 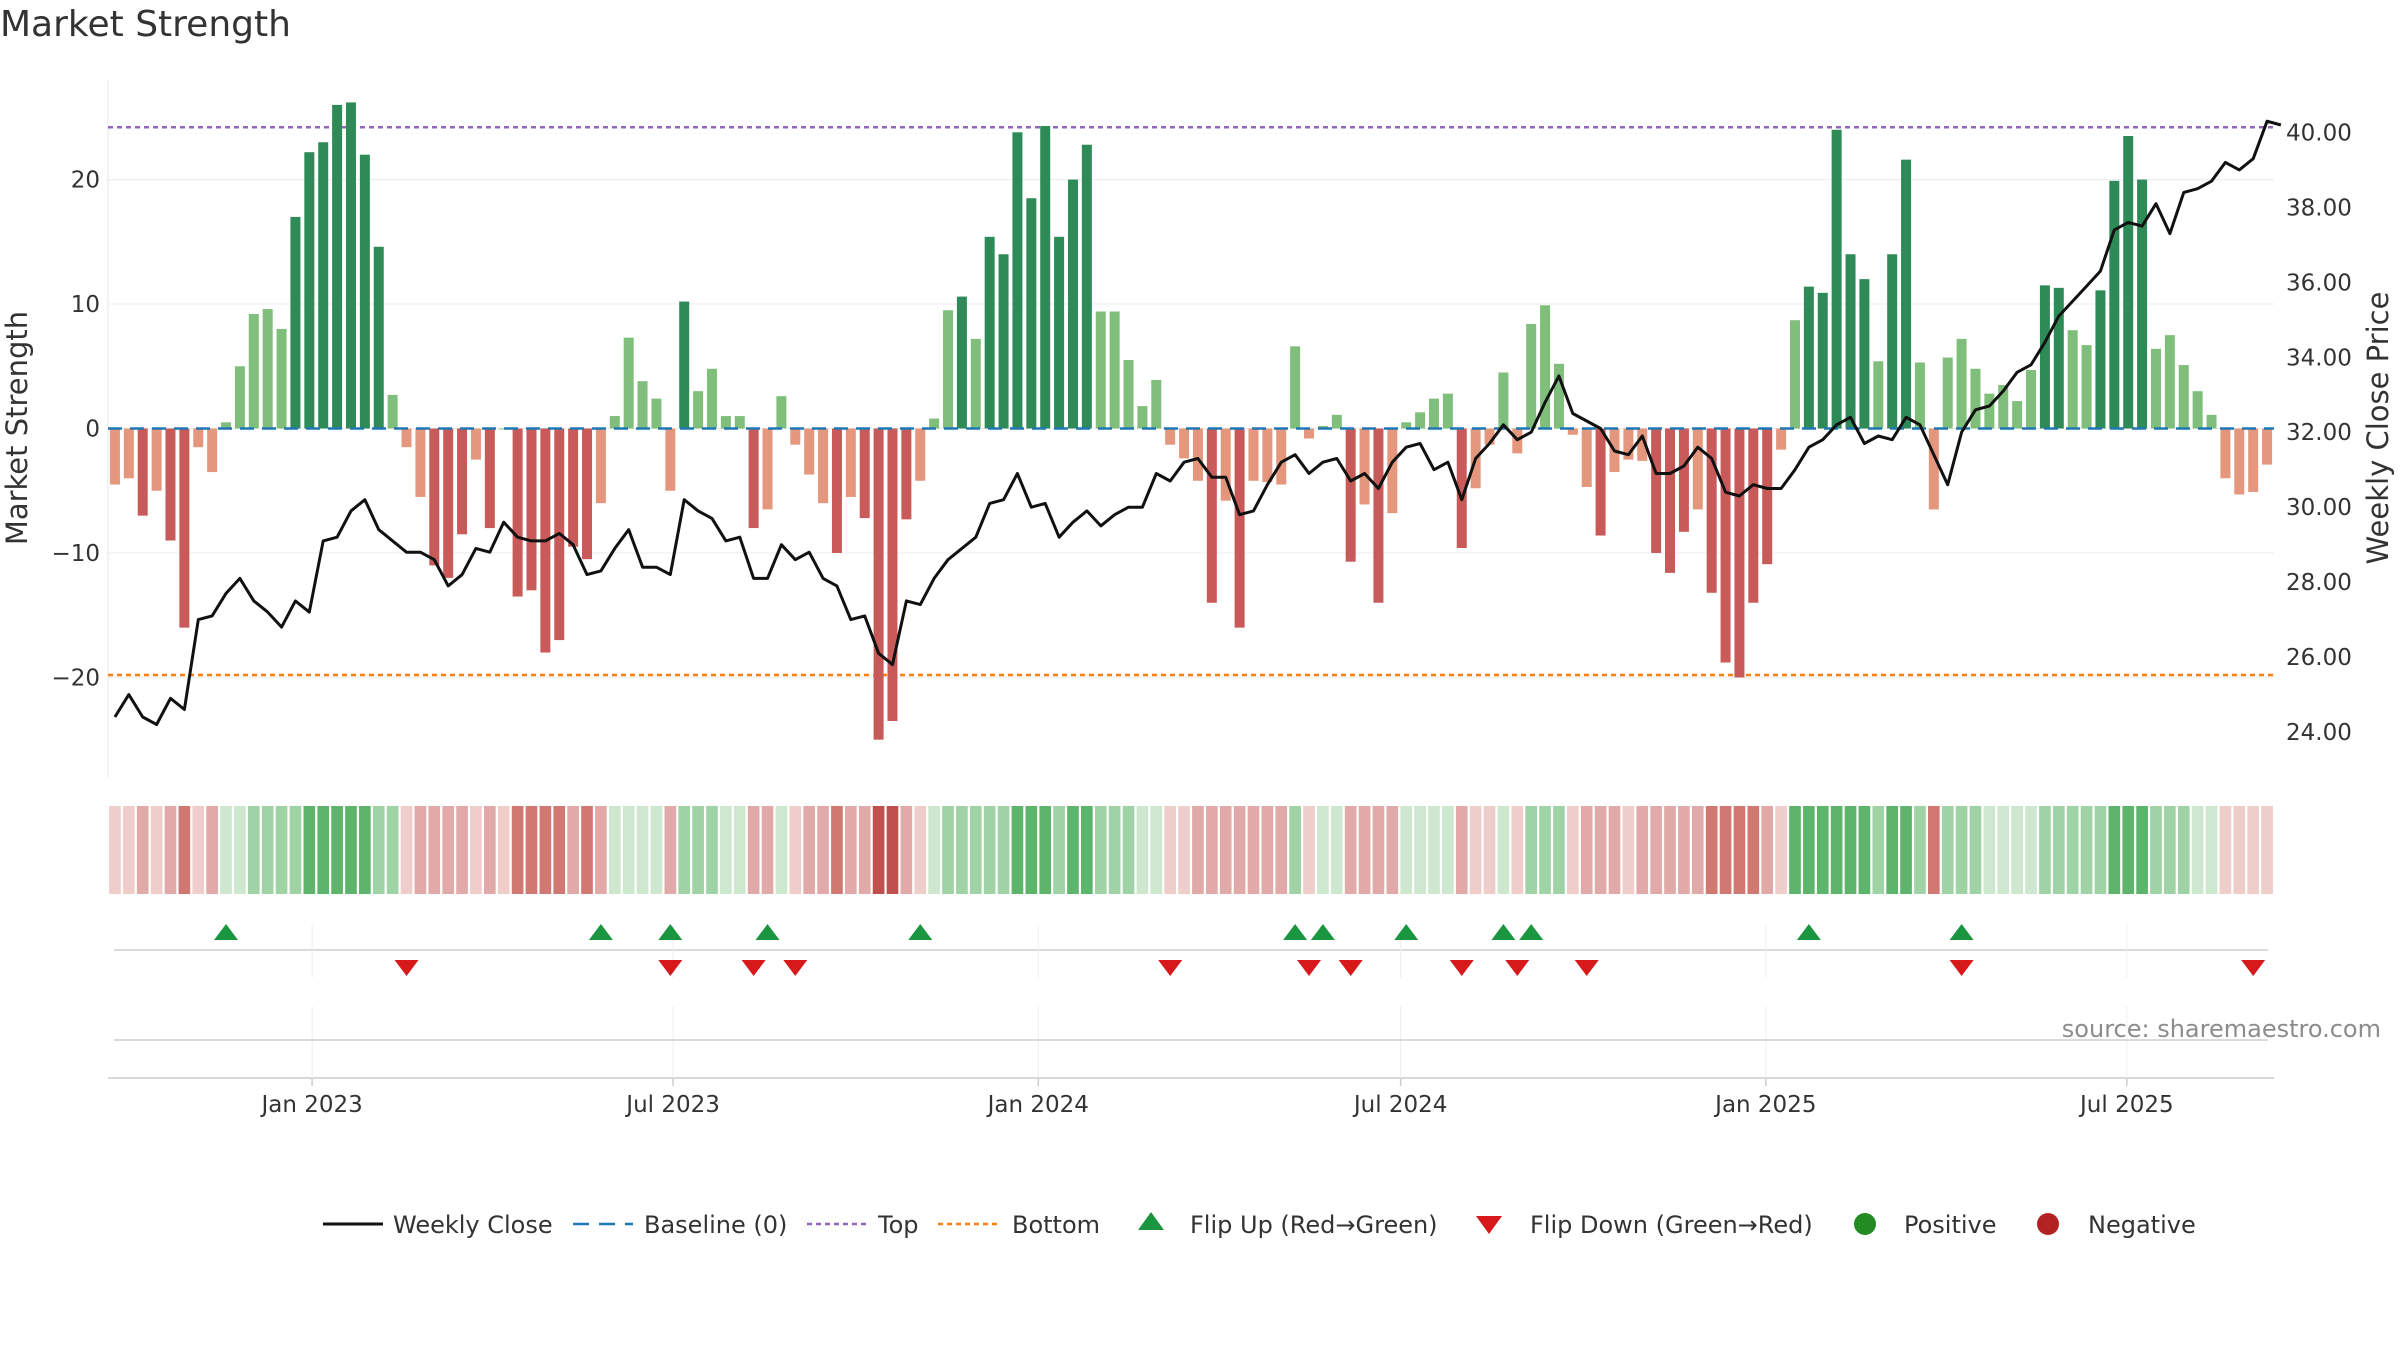 I want to click on legend-positive-swatch, so click(x=1865, y=1224).